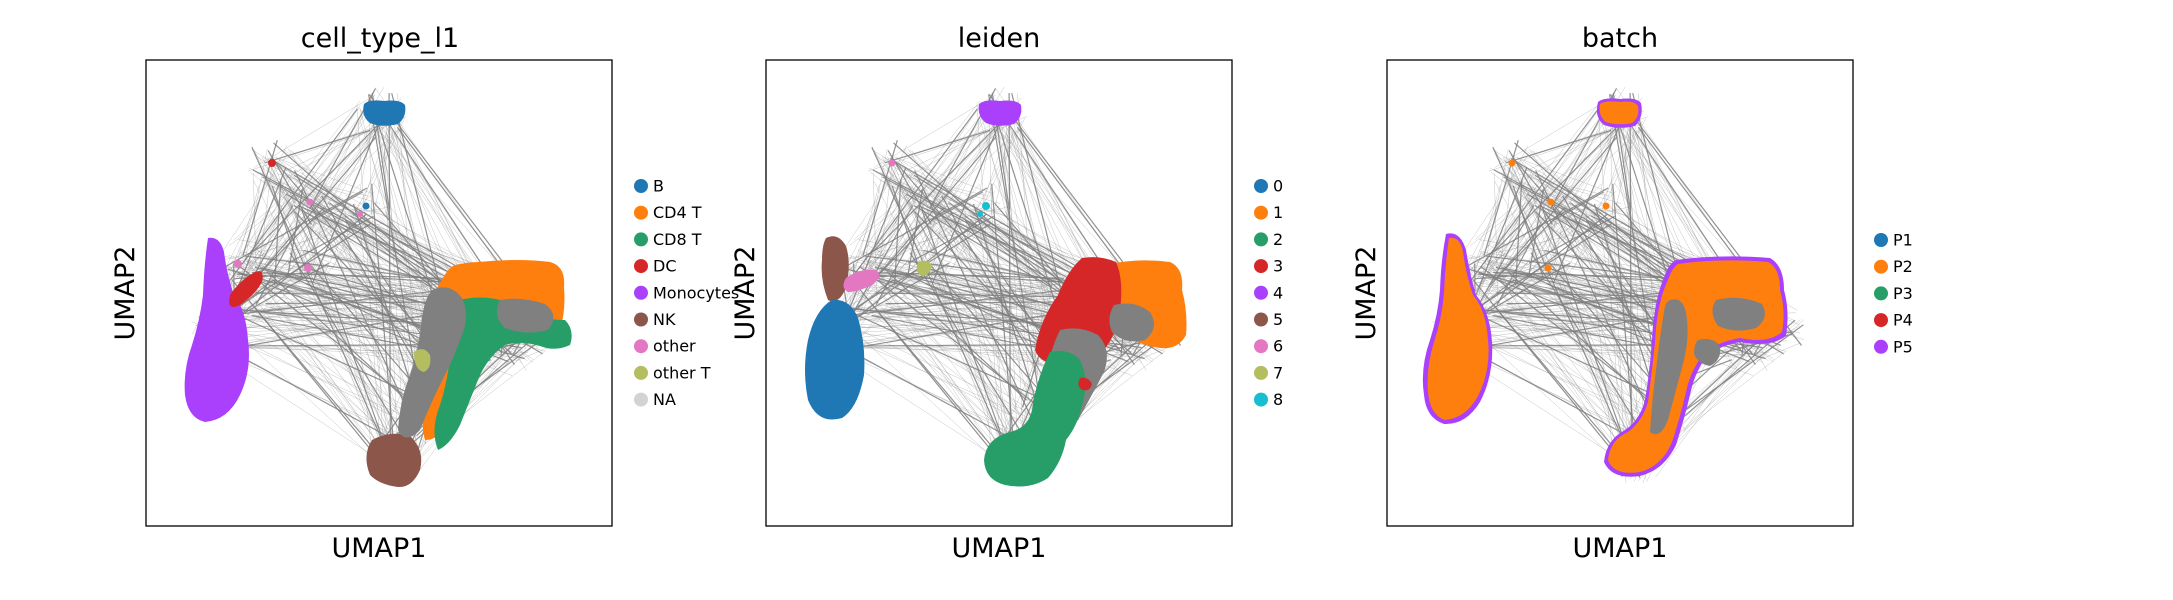  I want to click on cluster-nk, so click(394, 460).